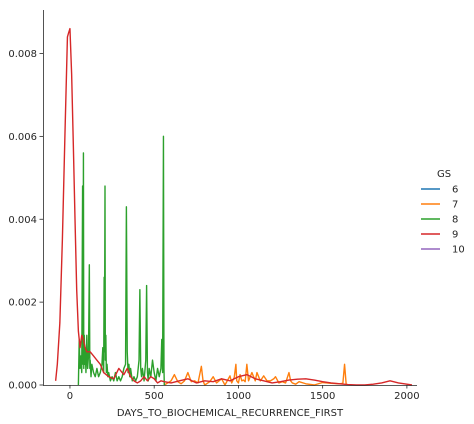 The width and height of the screenshot is (474, 424). What do you see at coordinates (154, 396) in the screenshot?
I see `x-tick-label: 500` at bounding box center [154, 396].